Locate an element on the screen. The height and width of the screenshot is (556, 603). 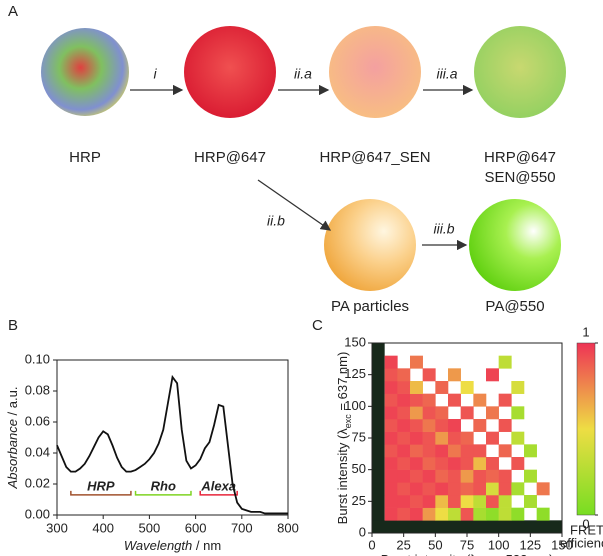
colorbar-tick-label: 0 is located at coordinates (585, 523).